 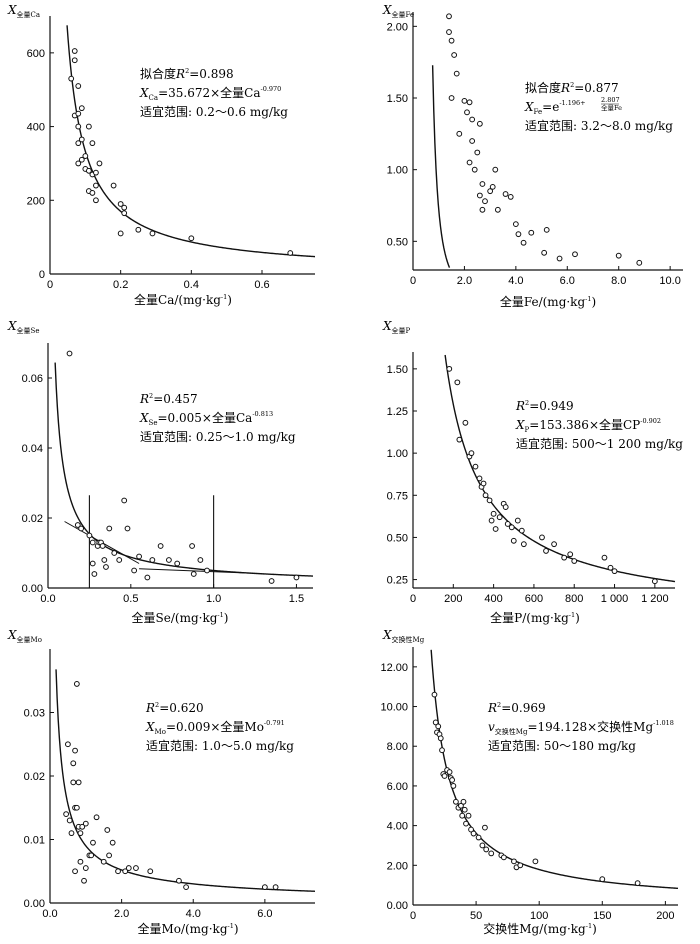 I want to click on y-tick-label: 0.50, so click(x=397, y=242).